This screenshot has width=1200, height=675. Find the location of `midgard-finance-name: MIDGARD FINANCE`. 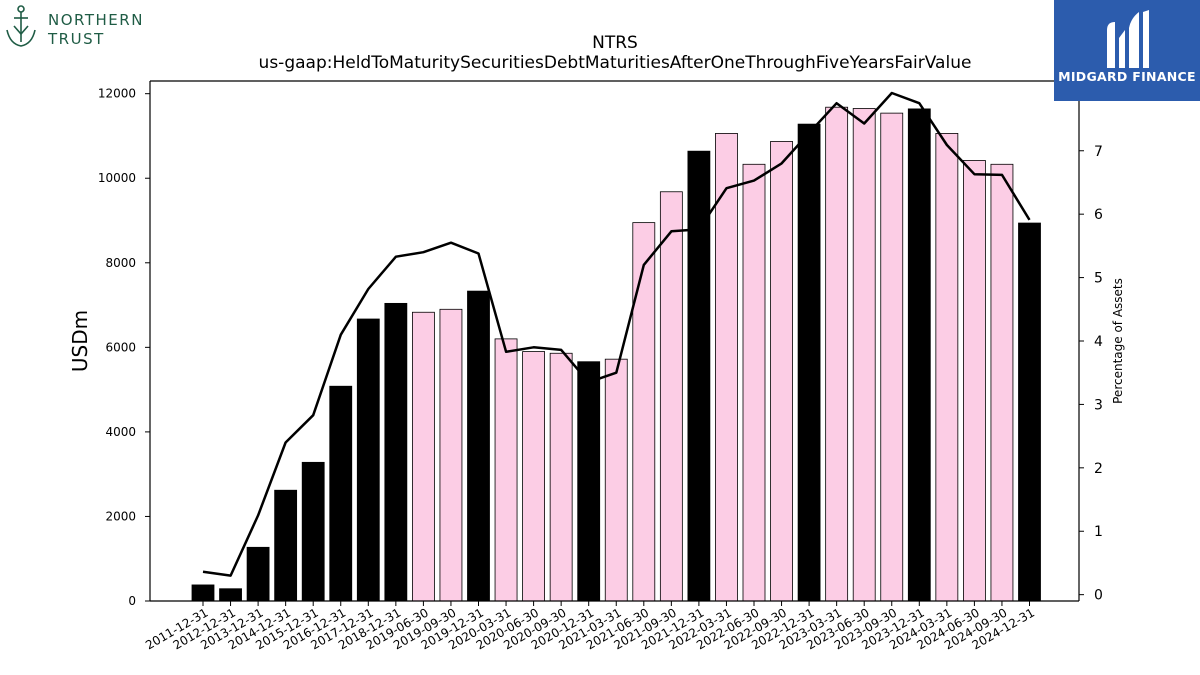

midgard-finance-name: MIDGARD FINANCE is located at coordinates (1127, 76).